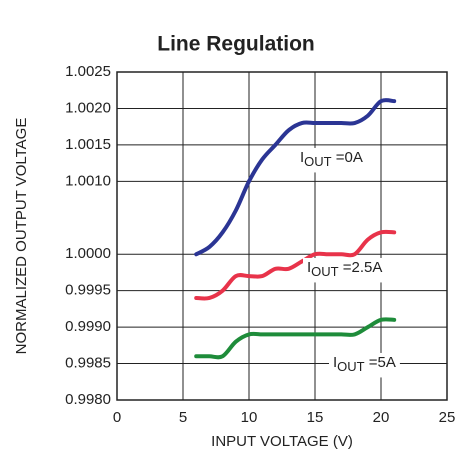 This screenshot has width=466, height=458. What do you see at coordinates (117, 417) in the screenshot?
I see `x-tick-label: 0` at bounding box center [117, 417].